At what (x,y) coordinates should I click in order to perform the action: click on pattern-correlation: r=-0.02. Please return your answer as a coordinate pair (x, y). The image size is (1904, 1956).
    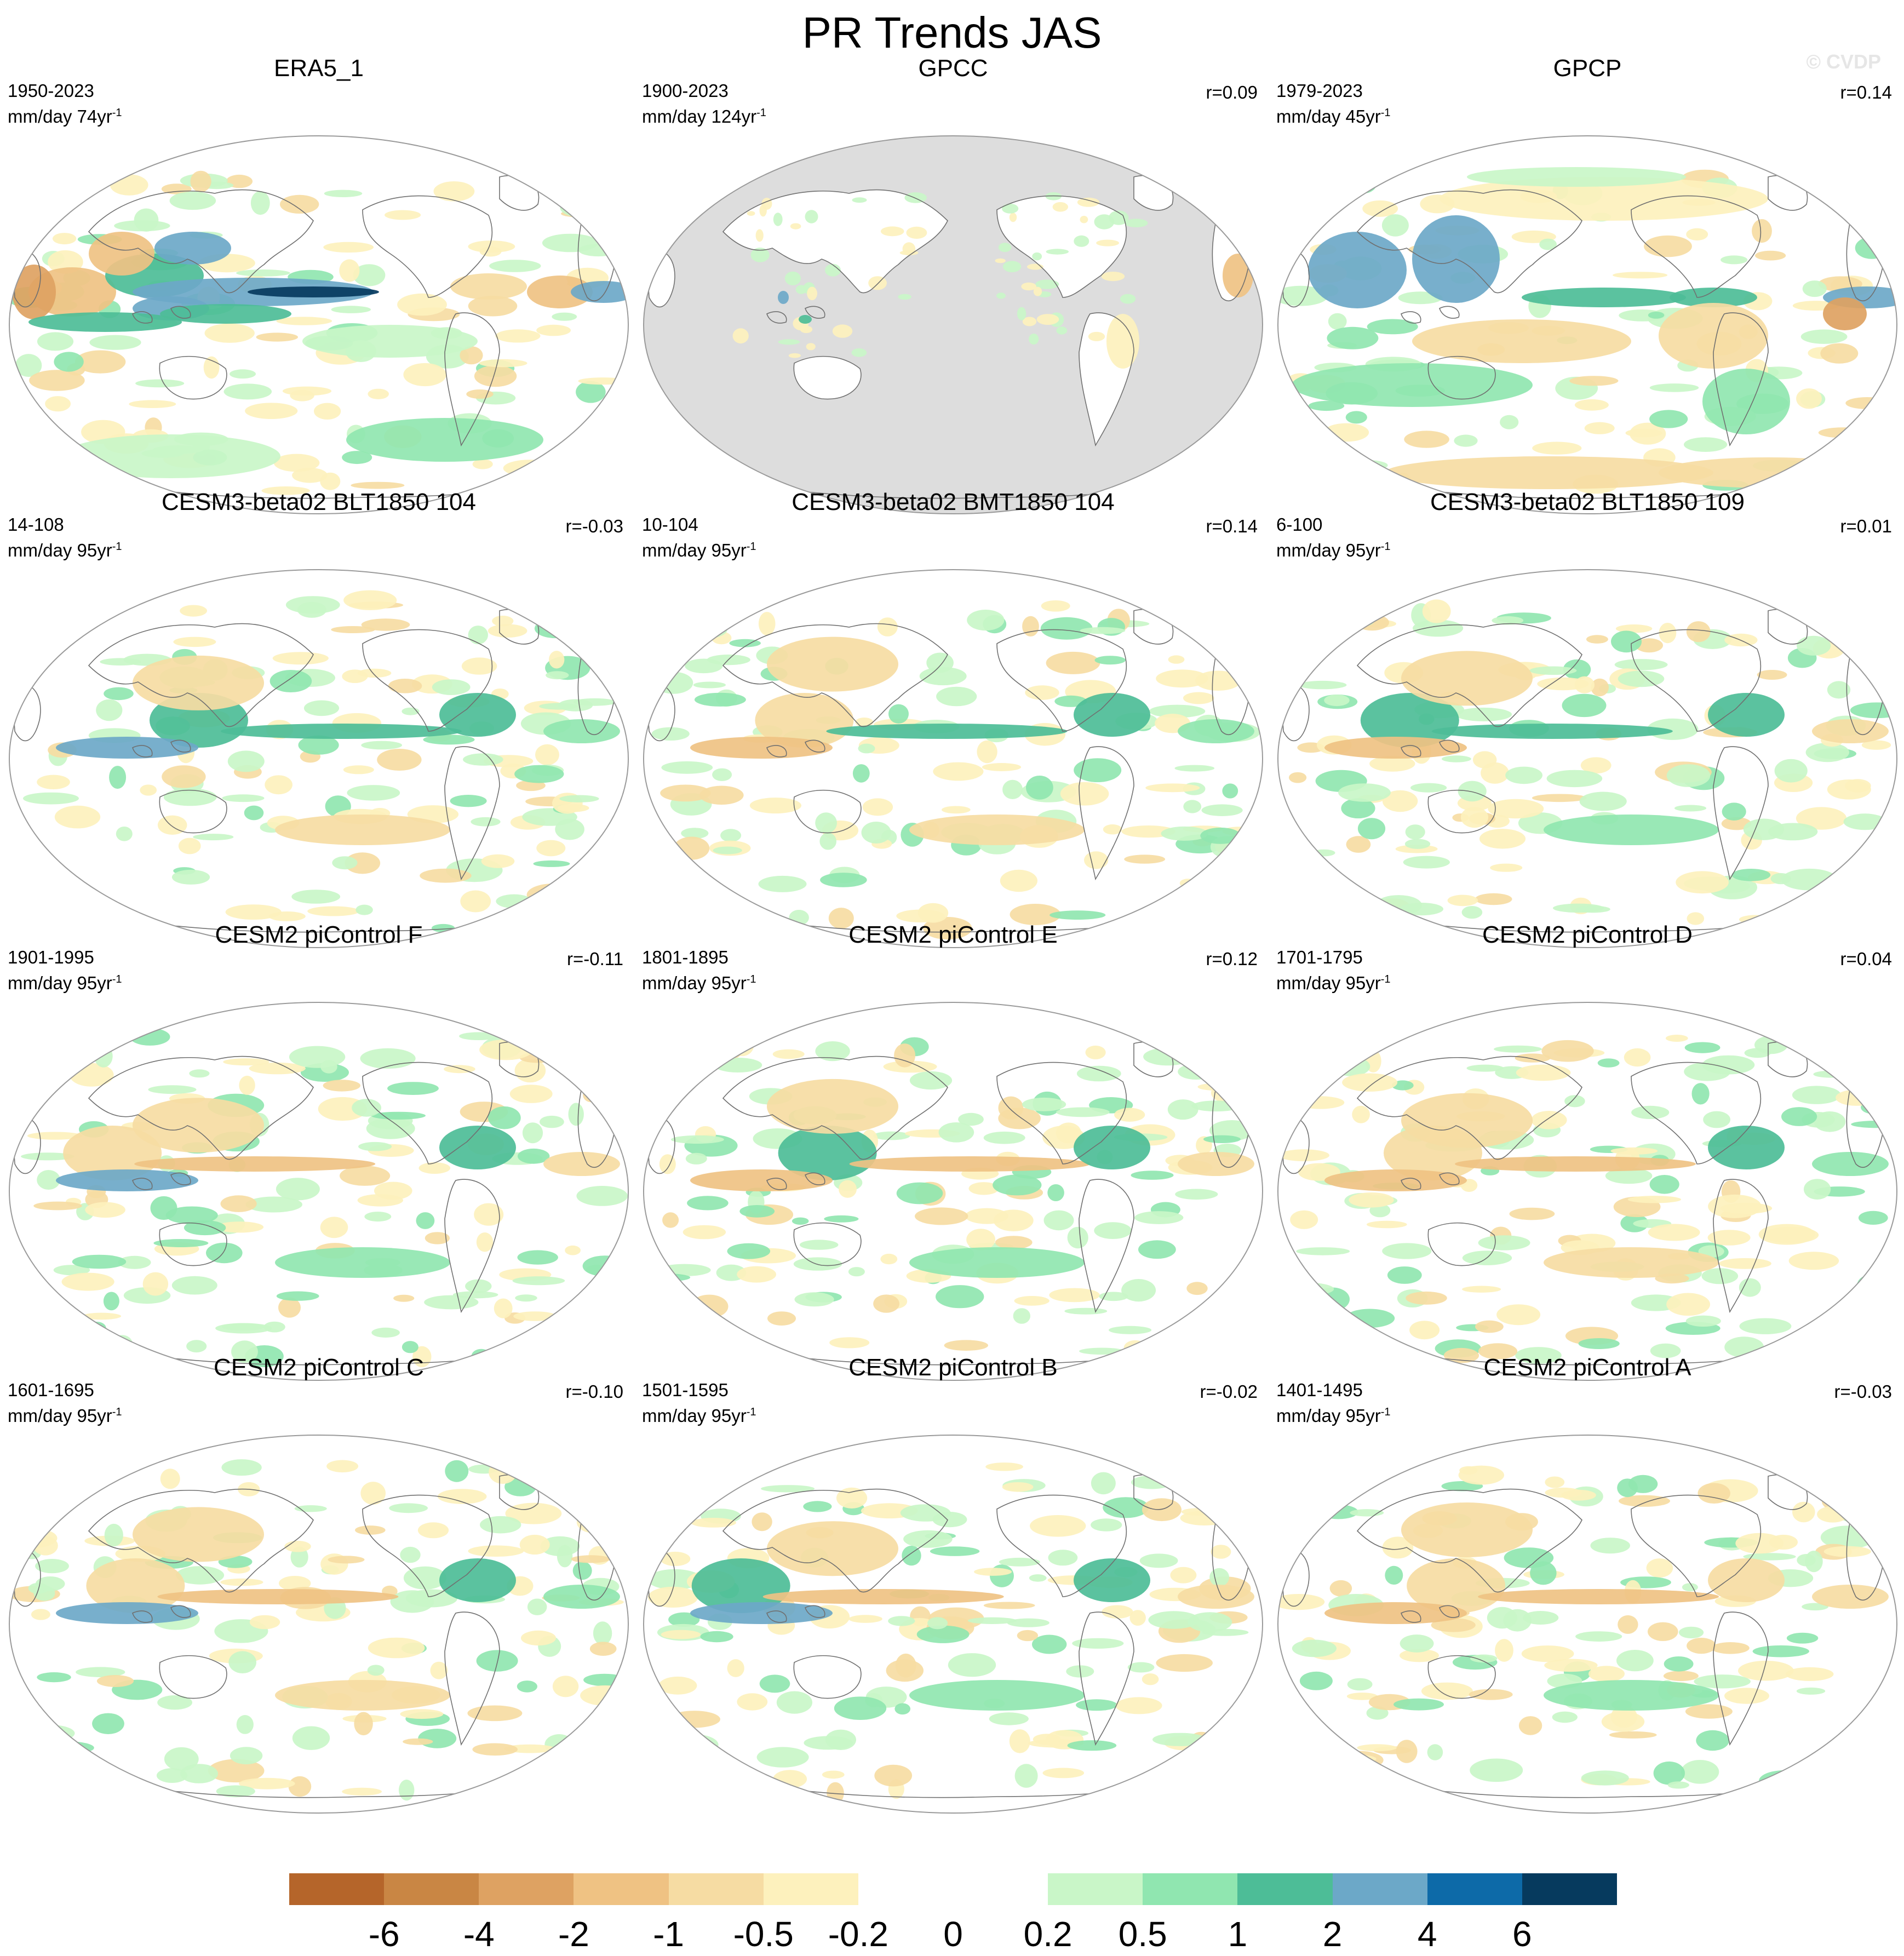
    Looking at the image, I should click on (1229, 1391).